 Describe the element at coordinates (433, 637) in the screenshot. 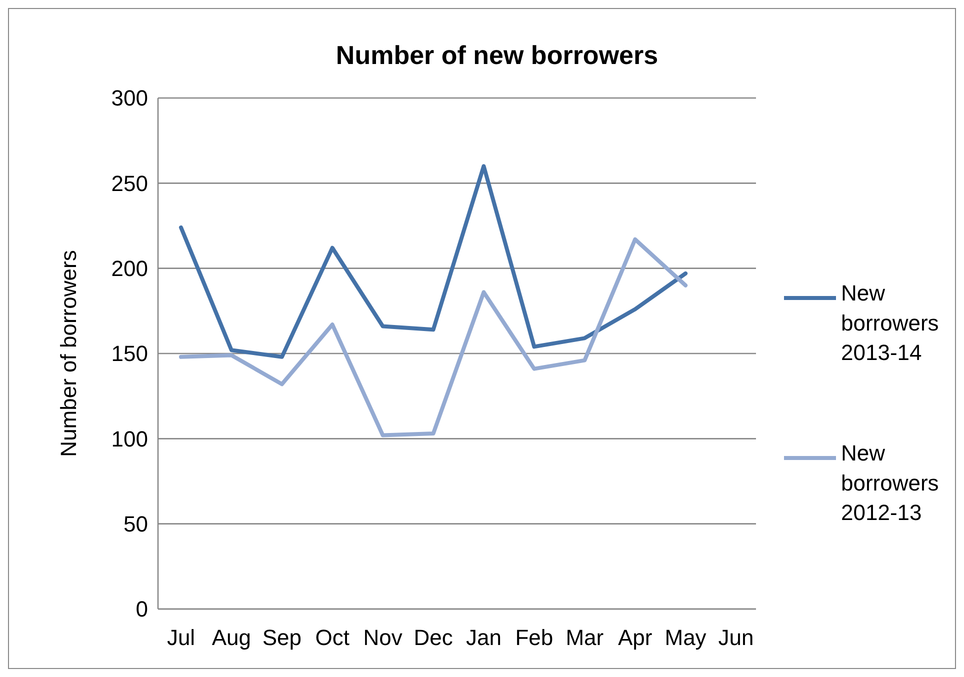

I see `x-tick-label: Dec` at that location.